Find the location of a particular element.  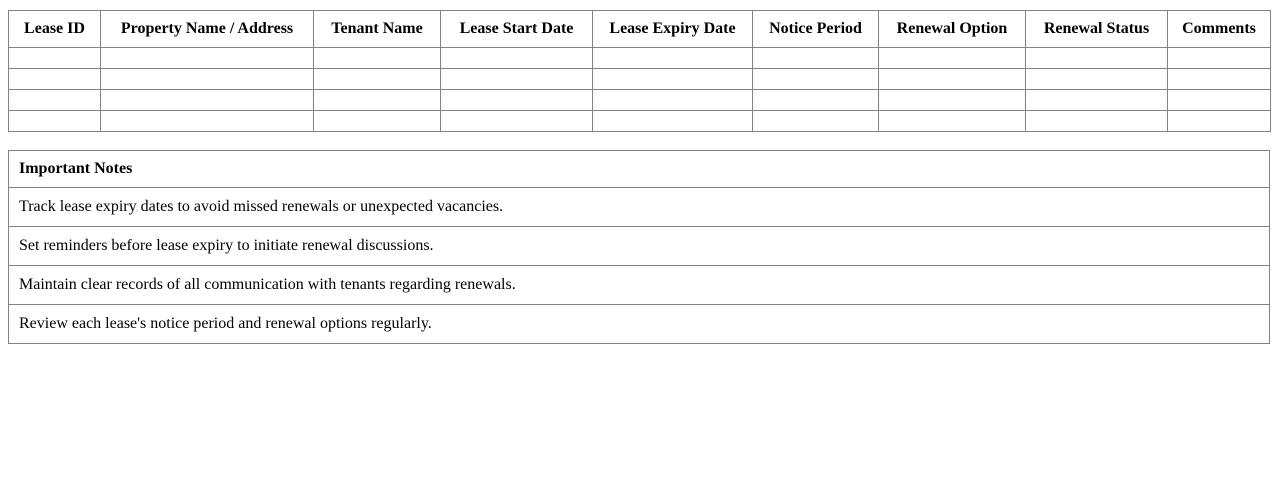

column-header-comments: Comments is located at coordinates (1219, 29).